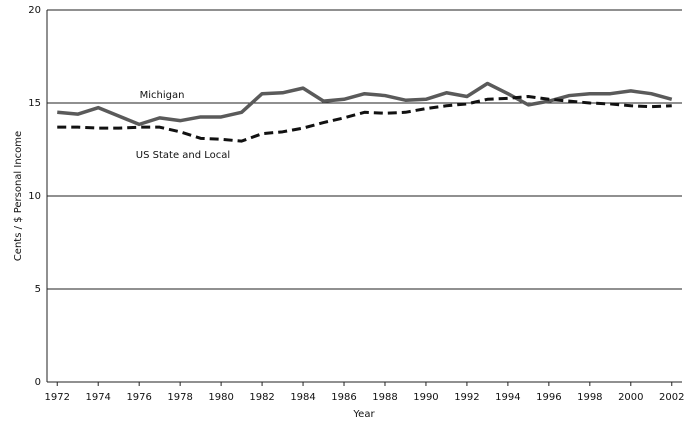  What do you see at coordinates (183, 155) in the screenshot?
I see `annotation: US State and Local` at bounding box center [183, 155].